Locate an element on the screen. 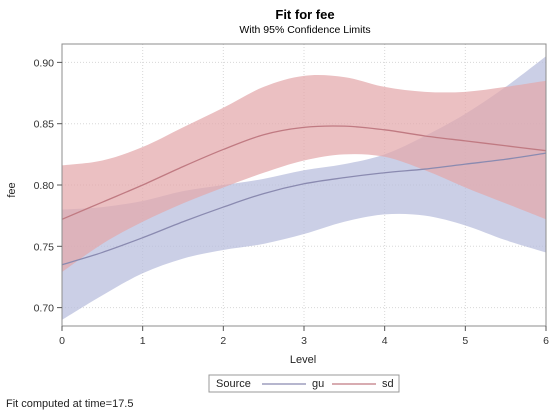  chart-title: Fit for fee is located at coordinates (304, 14).